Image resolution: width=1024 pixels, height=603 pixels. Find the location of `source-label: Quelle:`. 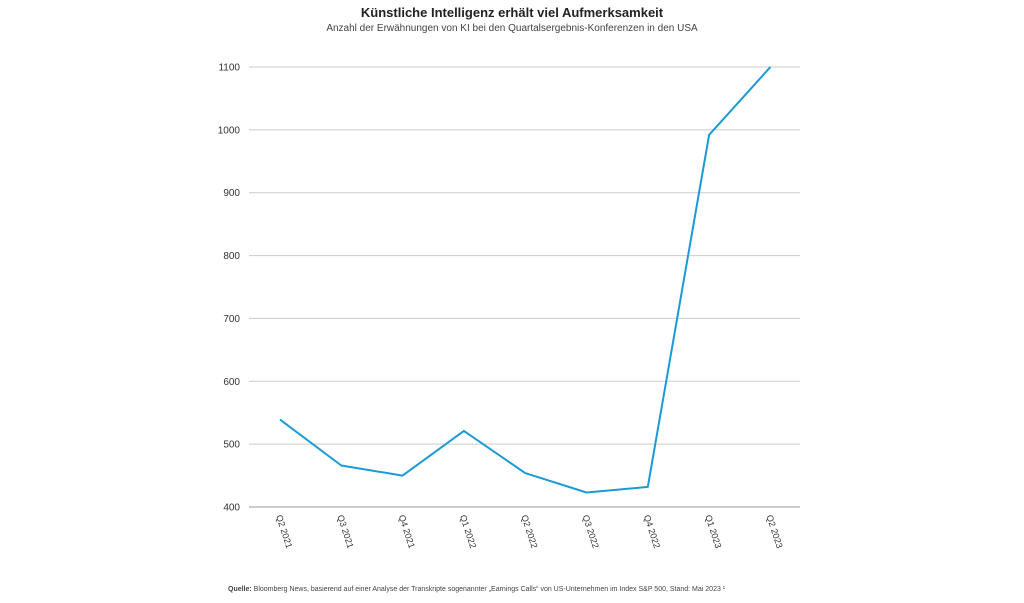

source-label: Quelle: is located at coordinates (240, 589).